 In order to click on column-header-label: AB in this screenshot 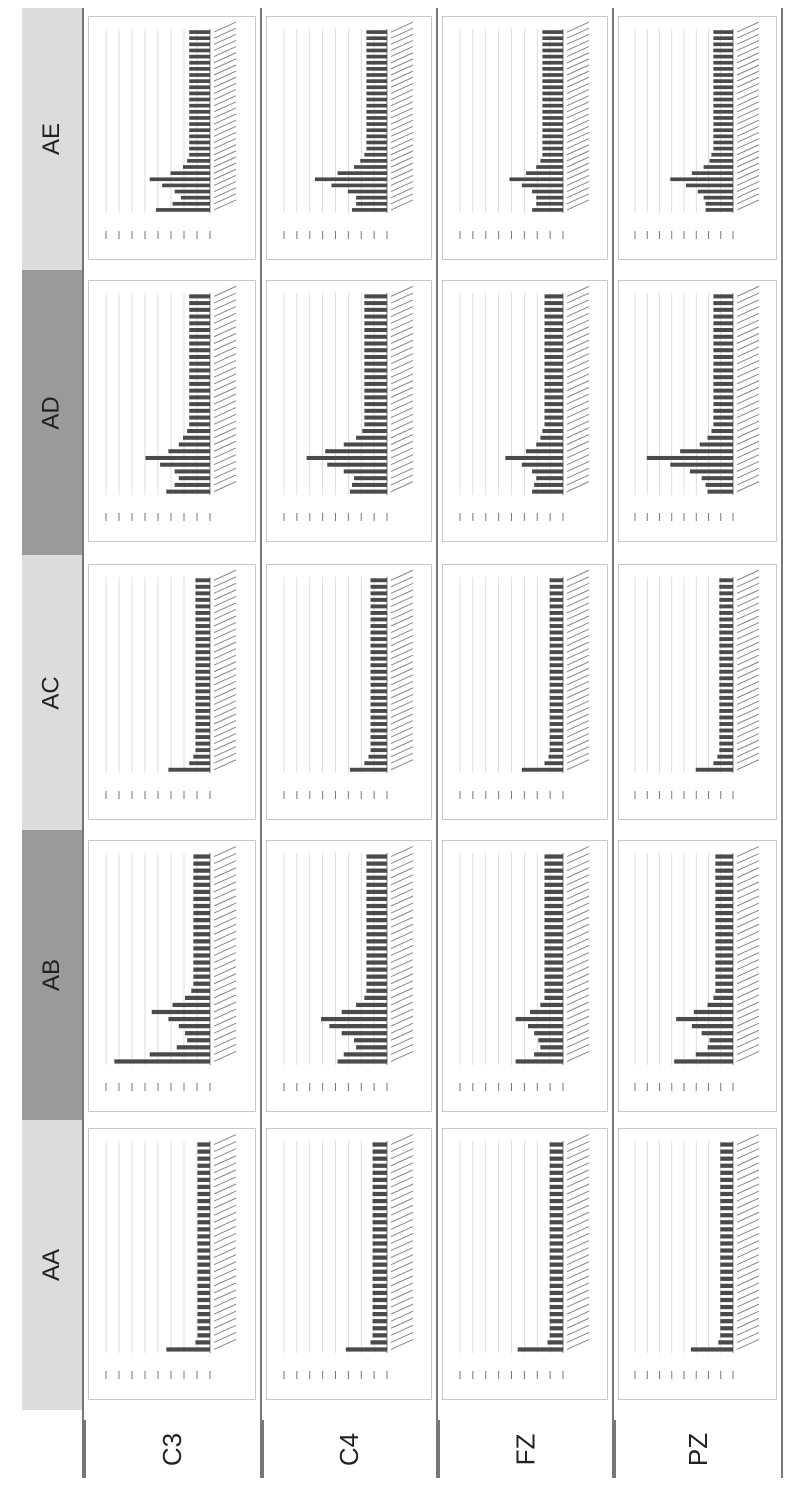, I will do `click(51, 975)`.